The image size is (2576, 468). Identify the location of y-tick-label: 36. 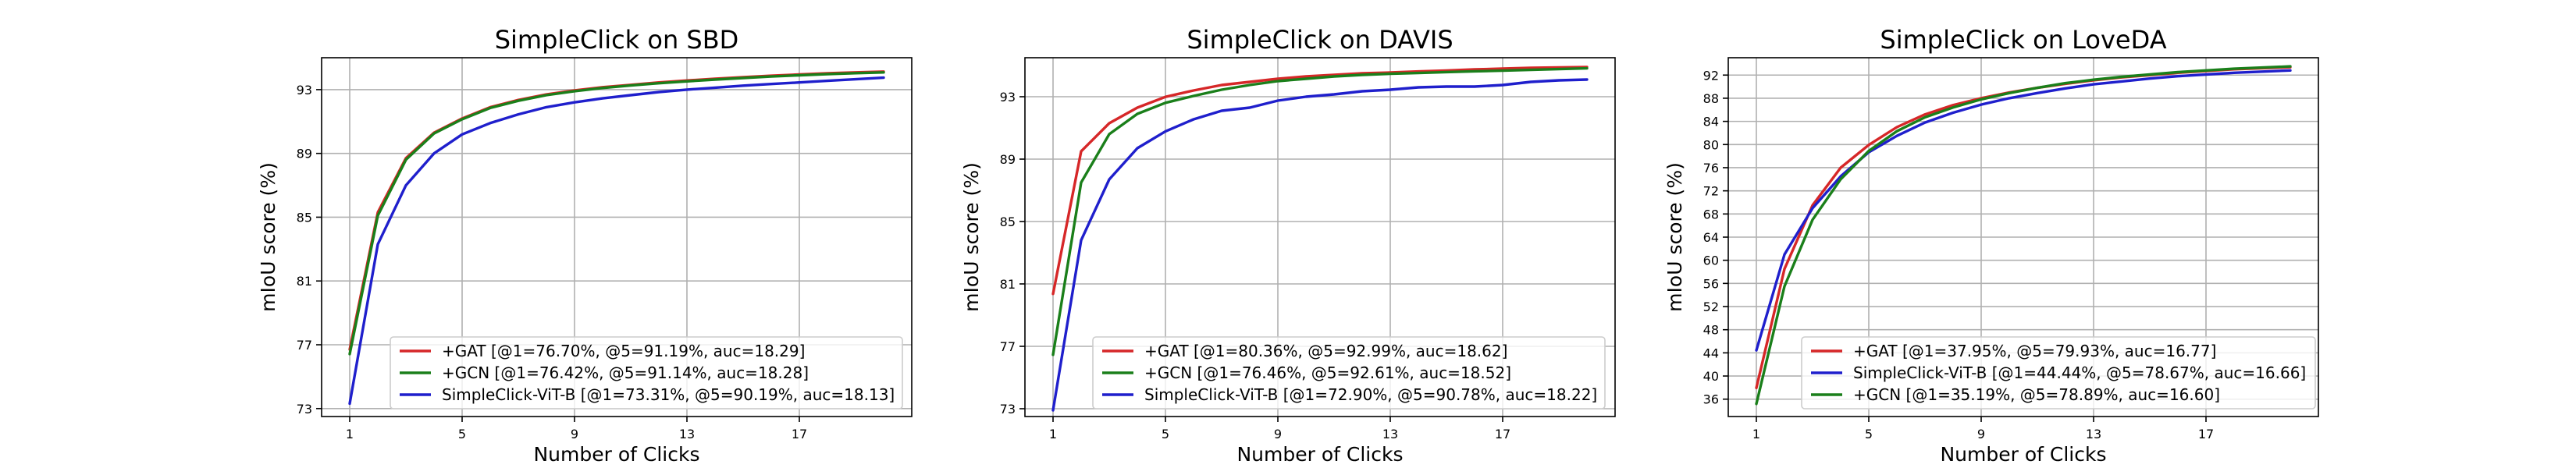
(1711, 399).